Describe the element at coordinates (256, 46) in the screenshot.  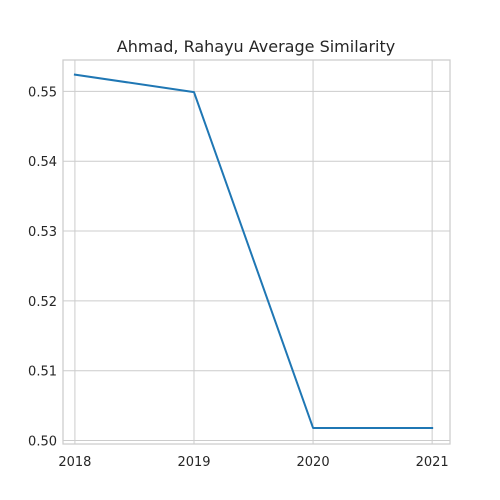
I see `chart-title: Ahmad, Rahayu Average Similarity` at that location.